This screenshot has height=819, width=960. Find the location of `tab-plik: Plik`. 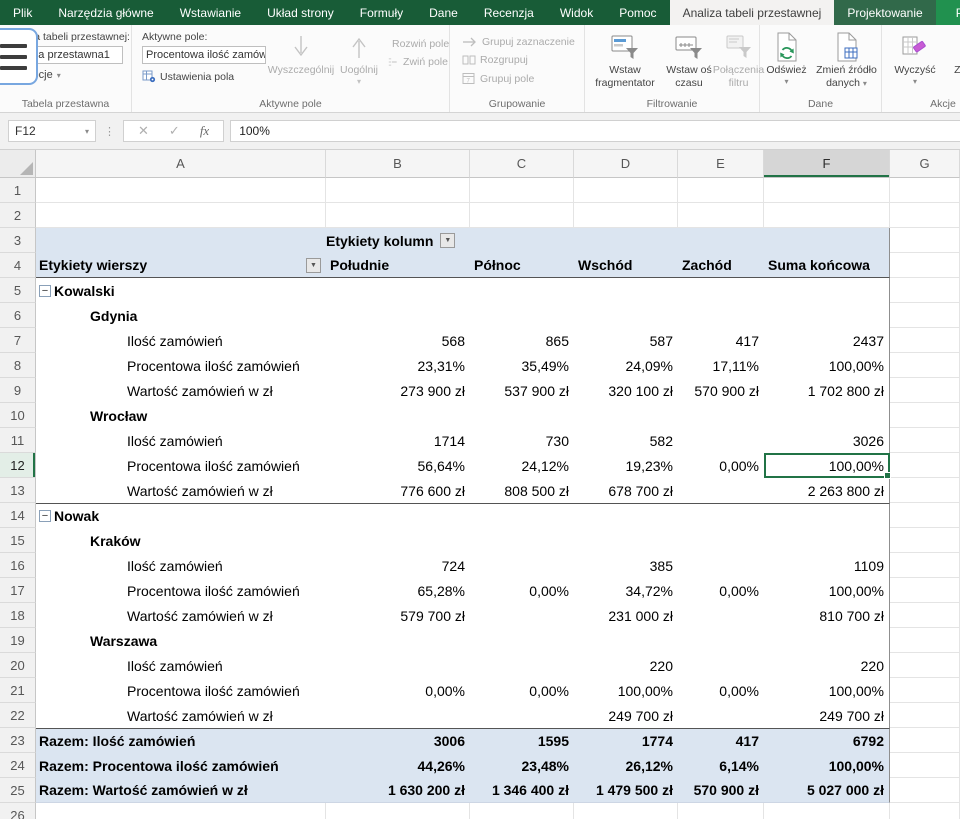

tab-plik: Plik is located at coordinates (23, 12).